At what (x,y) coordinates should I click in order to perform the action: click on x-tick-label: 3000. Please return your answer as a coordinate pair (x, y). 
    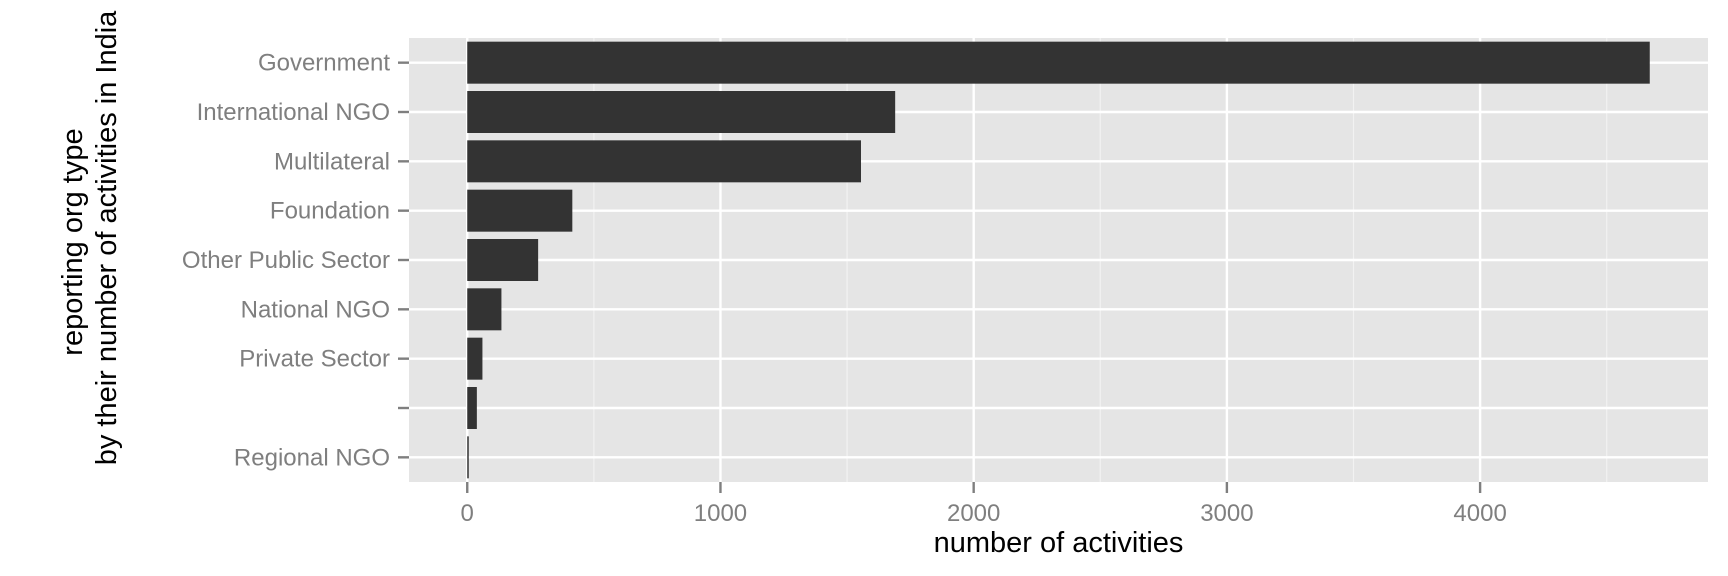
    Looking at the image, I should click on (1226, 513).